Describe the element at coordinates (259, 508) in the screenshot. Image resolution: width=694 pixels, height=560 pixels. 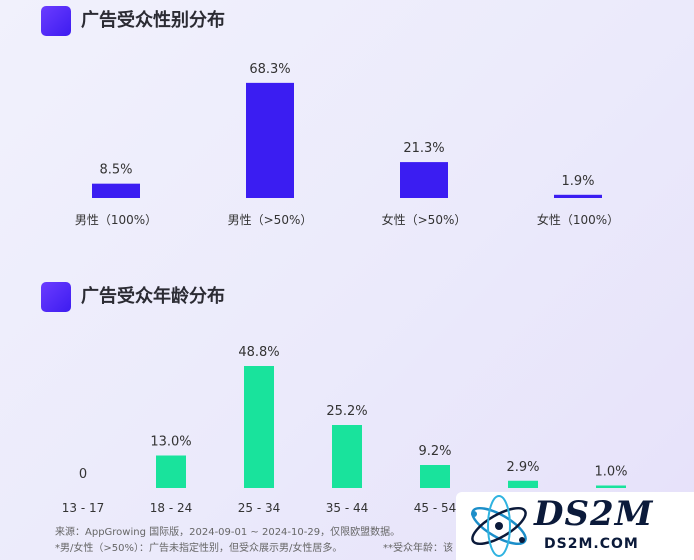
I see `age-category-label: 25 - 34` at that location.